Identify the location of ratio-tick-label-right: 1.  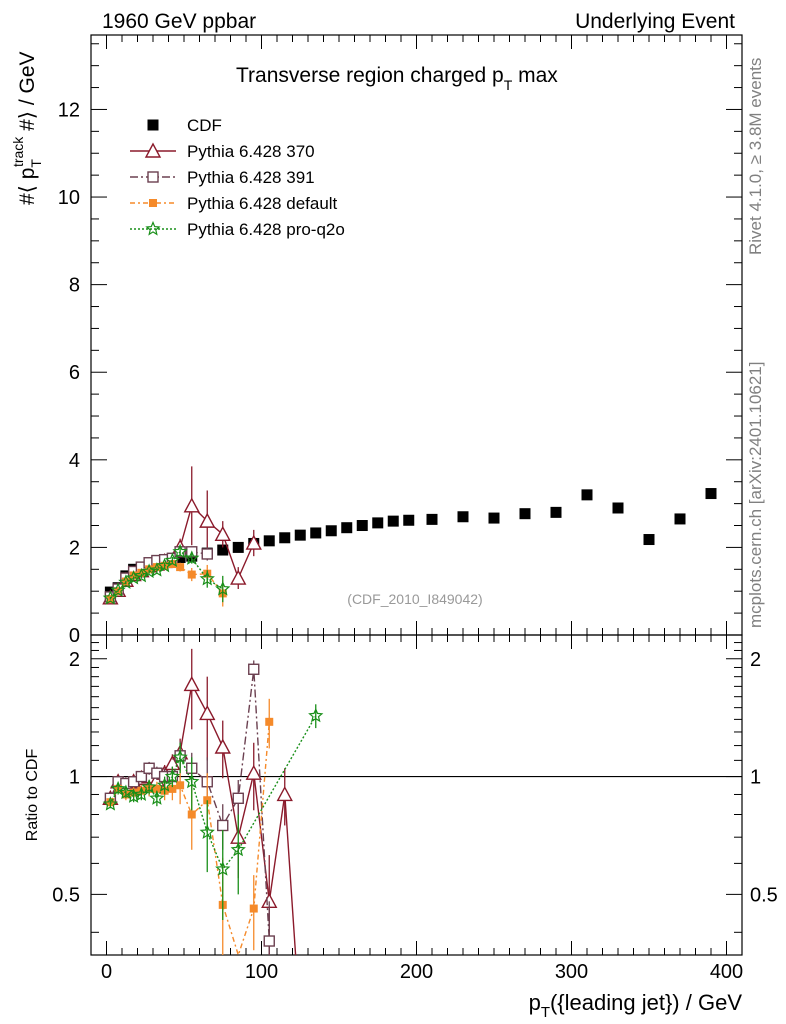
(755, 778).